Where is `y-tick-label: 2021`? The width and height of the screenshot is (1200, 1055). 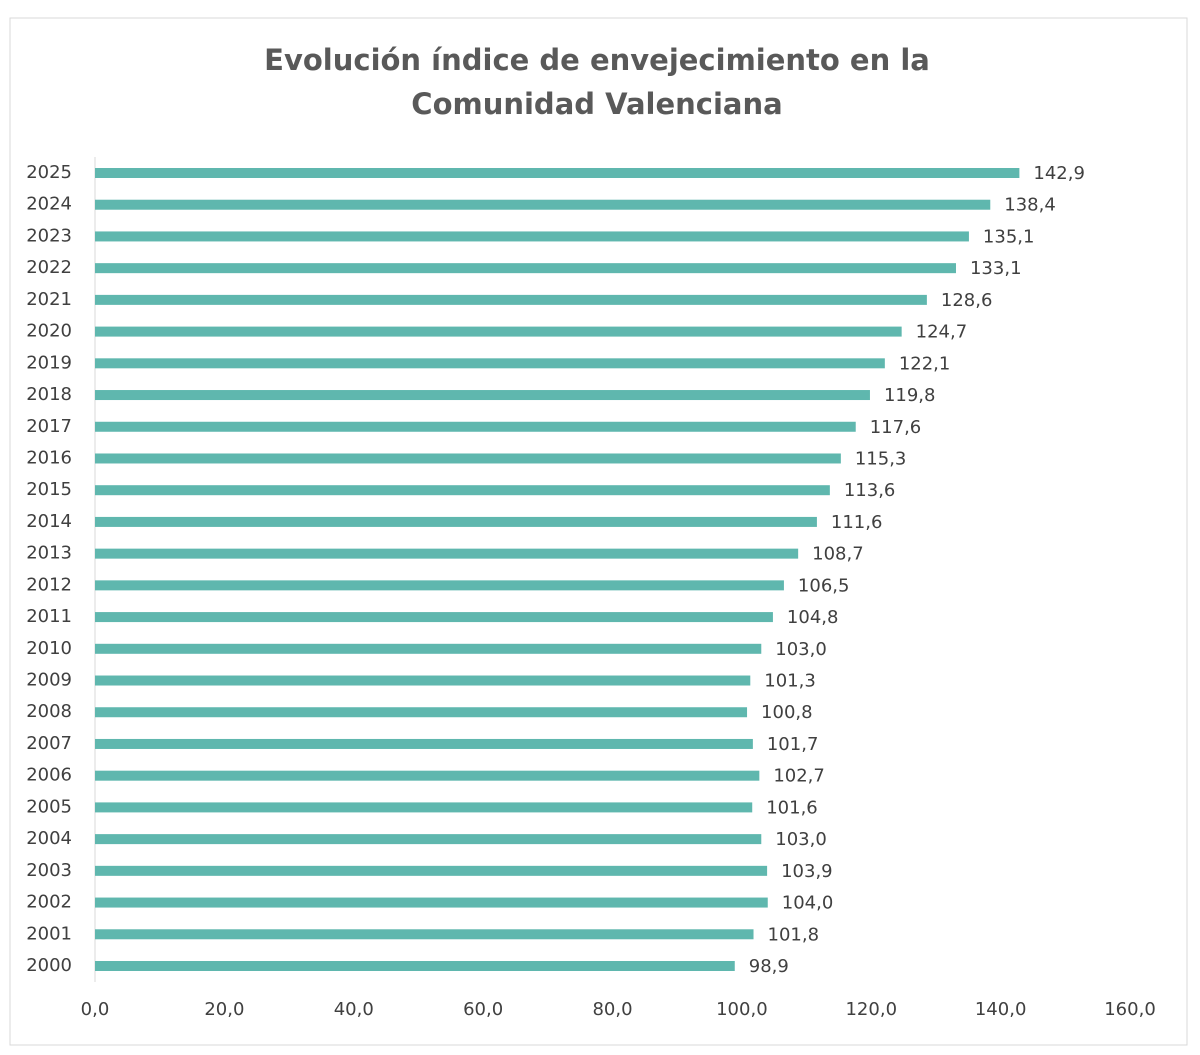 y-tick-label: 2021 is located at coordinates (49, 299).